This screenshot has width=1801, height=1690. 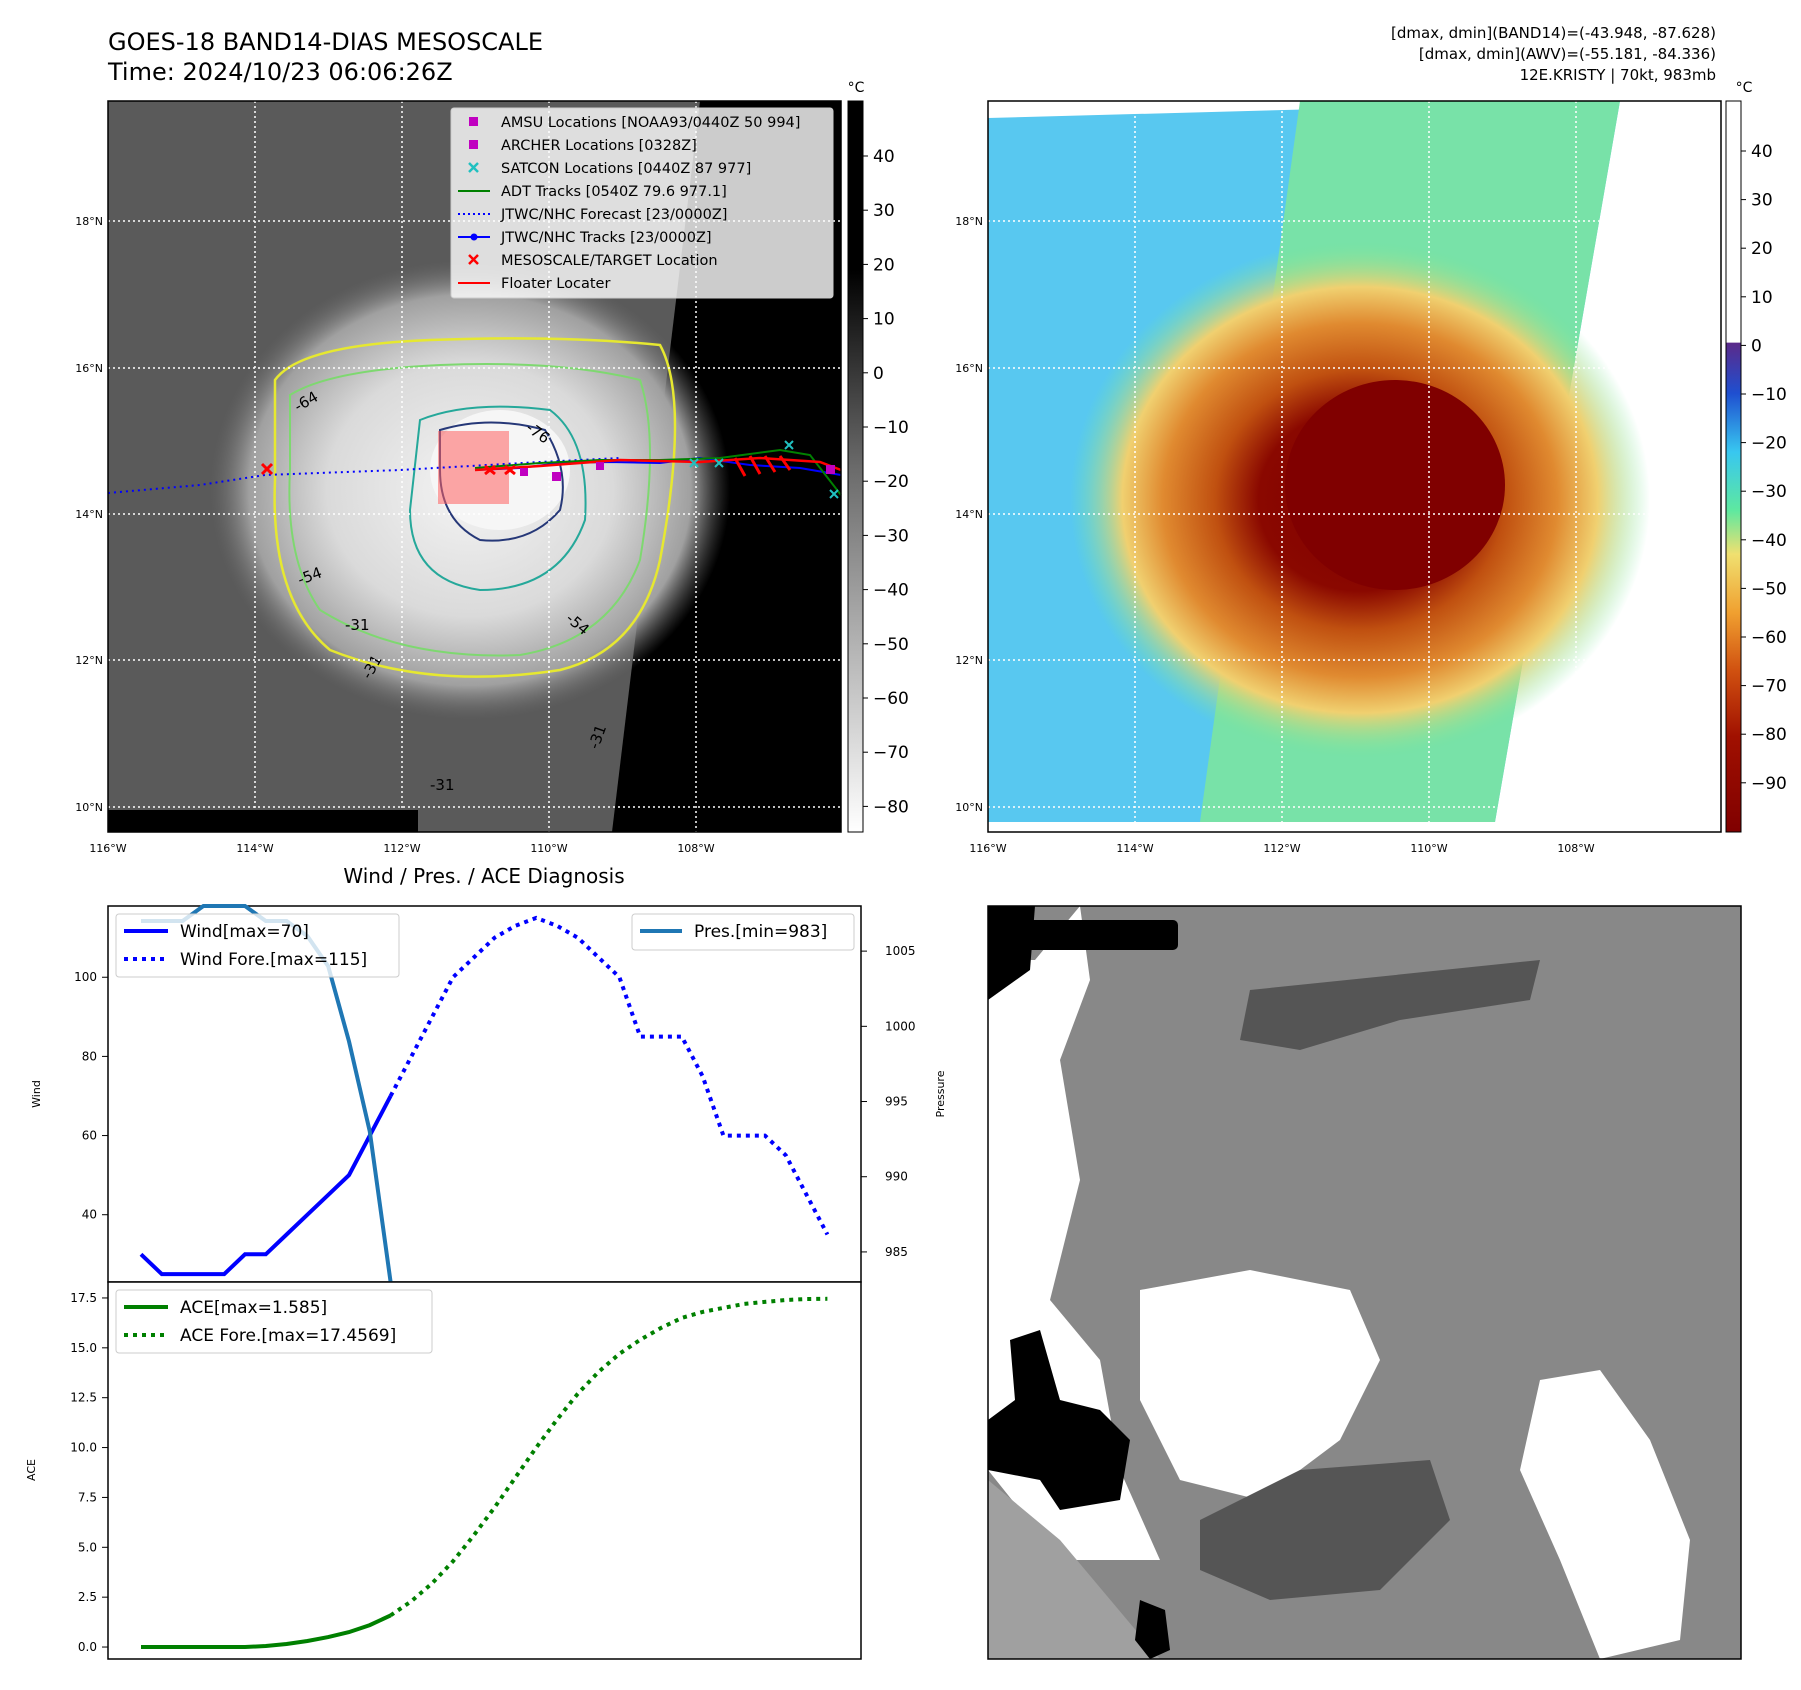 I want to click on lon-label: 110°W, so click(x=548, y=848).